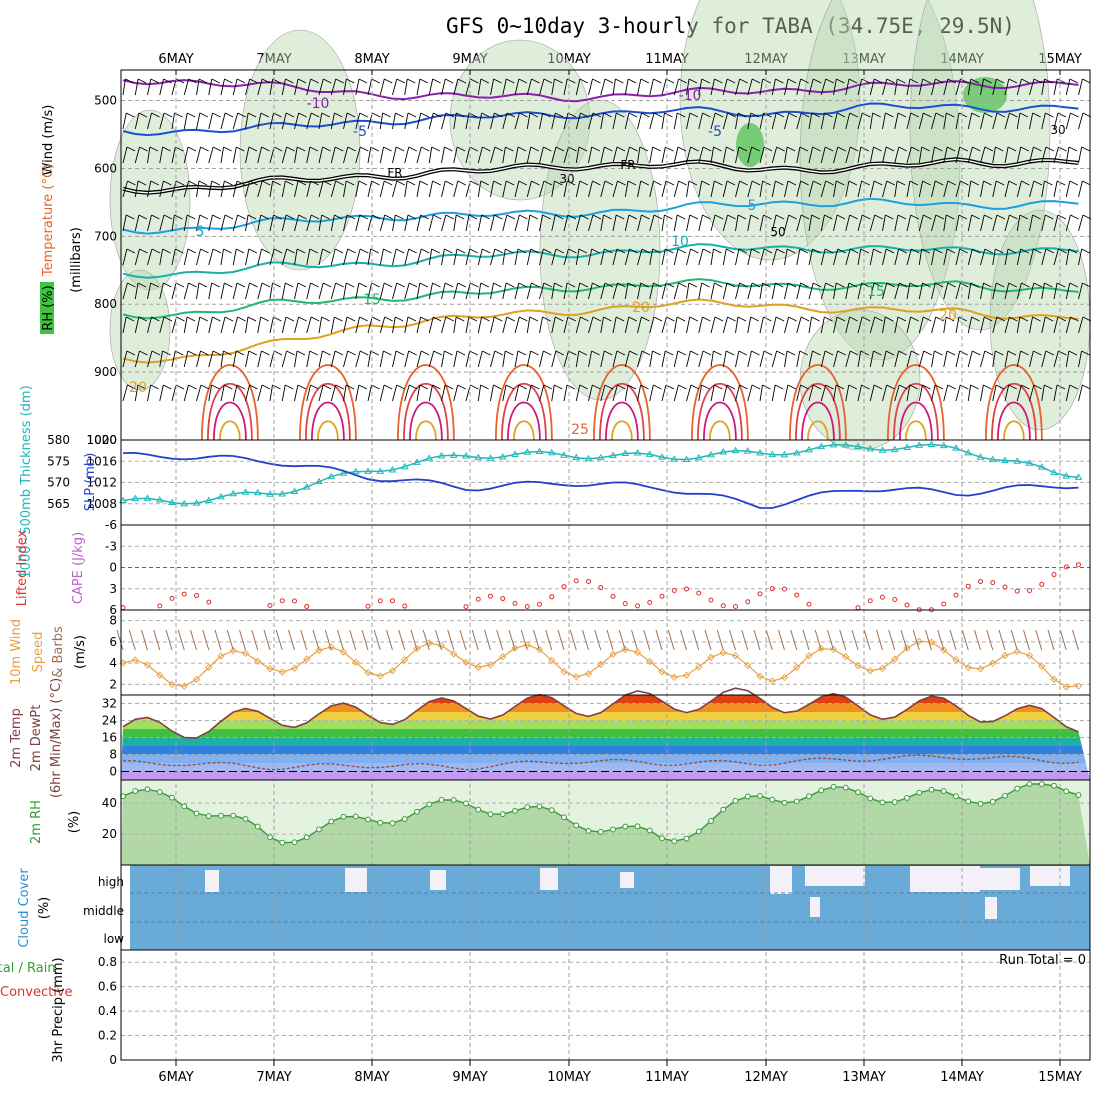 Image resolution: width=1100 pixels, height=1100 pixels. Describe the element at coordinates (113, 642) in the screenshot. I see `axis-tick-label: 6` at that location.